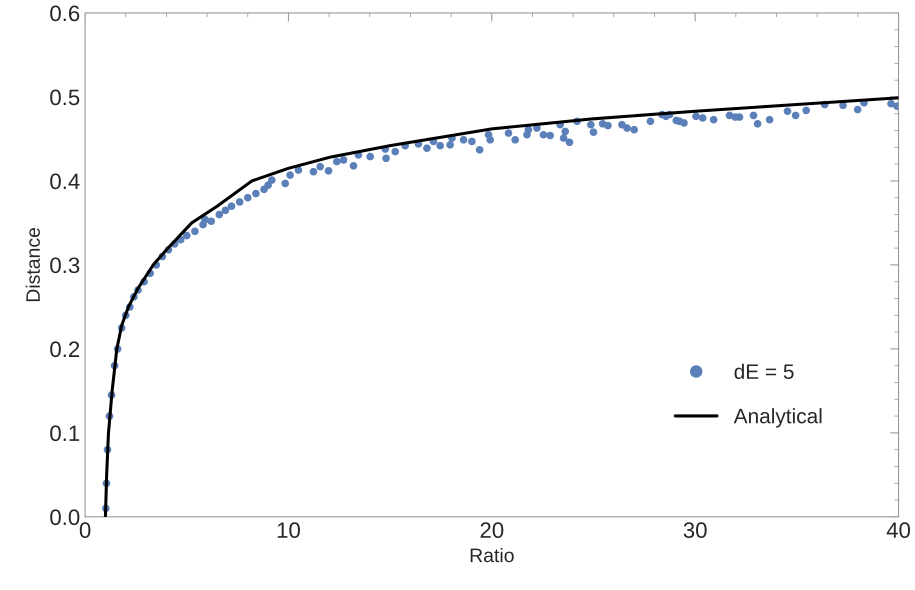 This screenshot has height=590, width=915. Describe the element at coordinates (492, 530) in the screenshot. I see `x-tick-label: 20` at that location.